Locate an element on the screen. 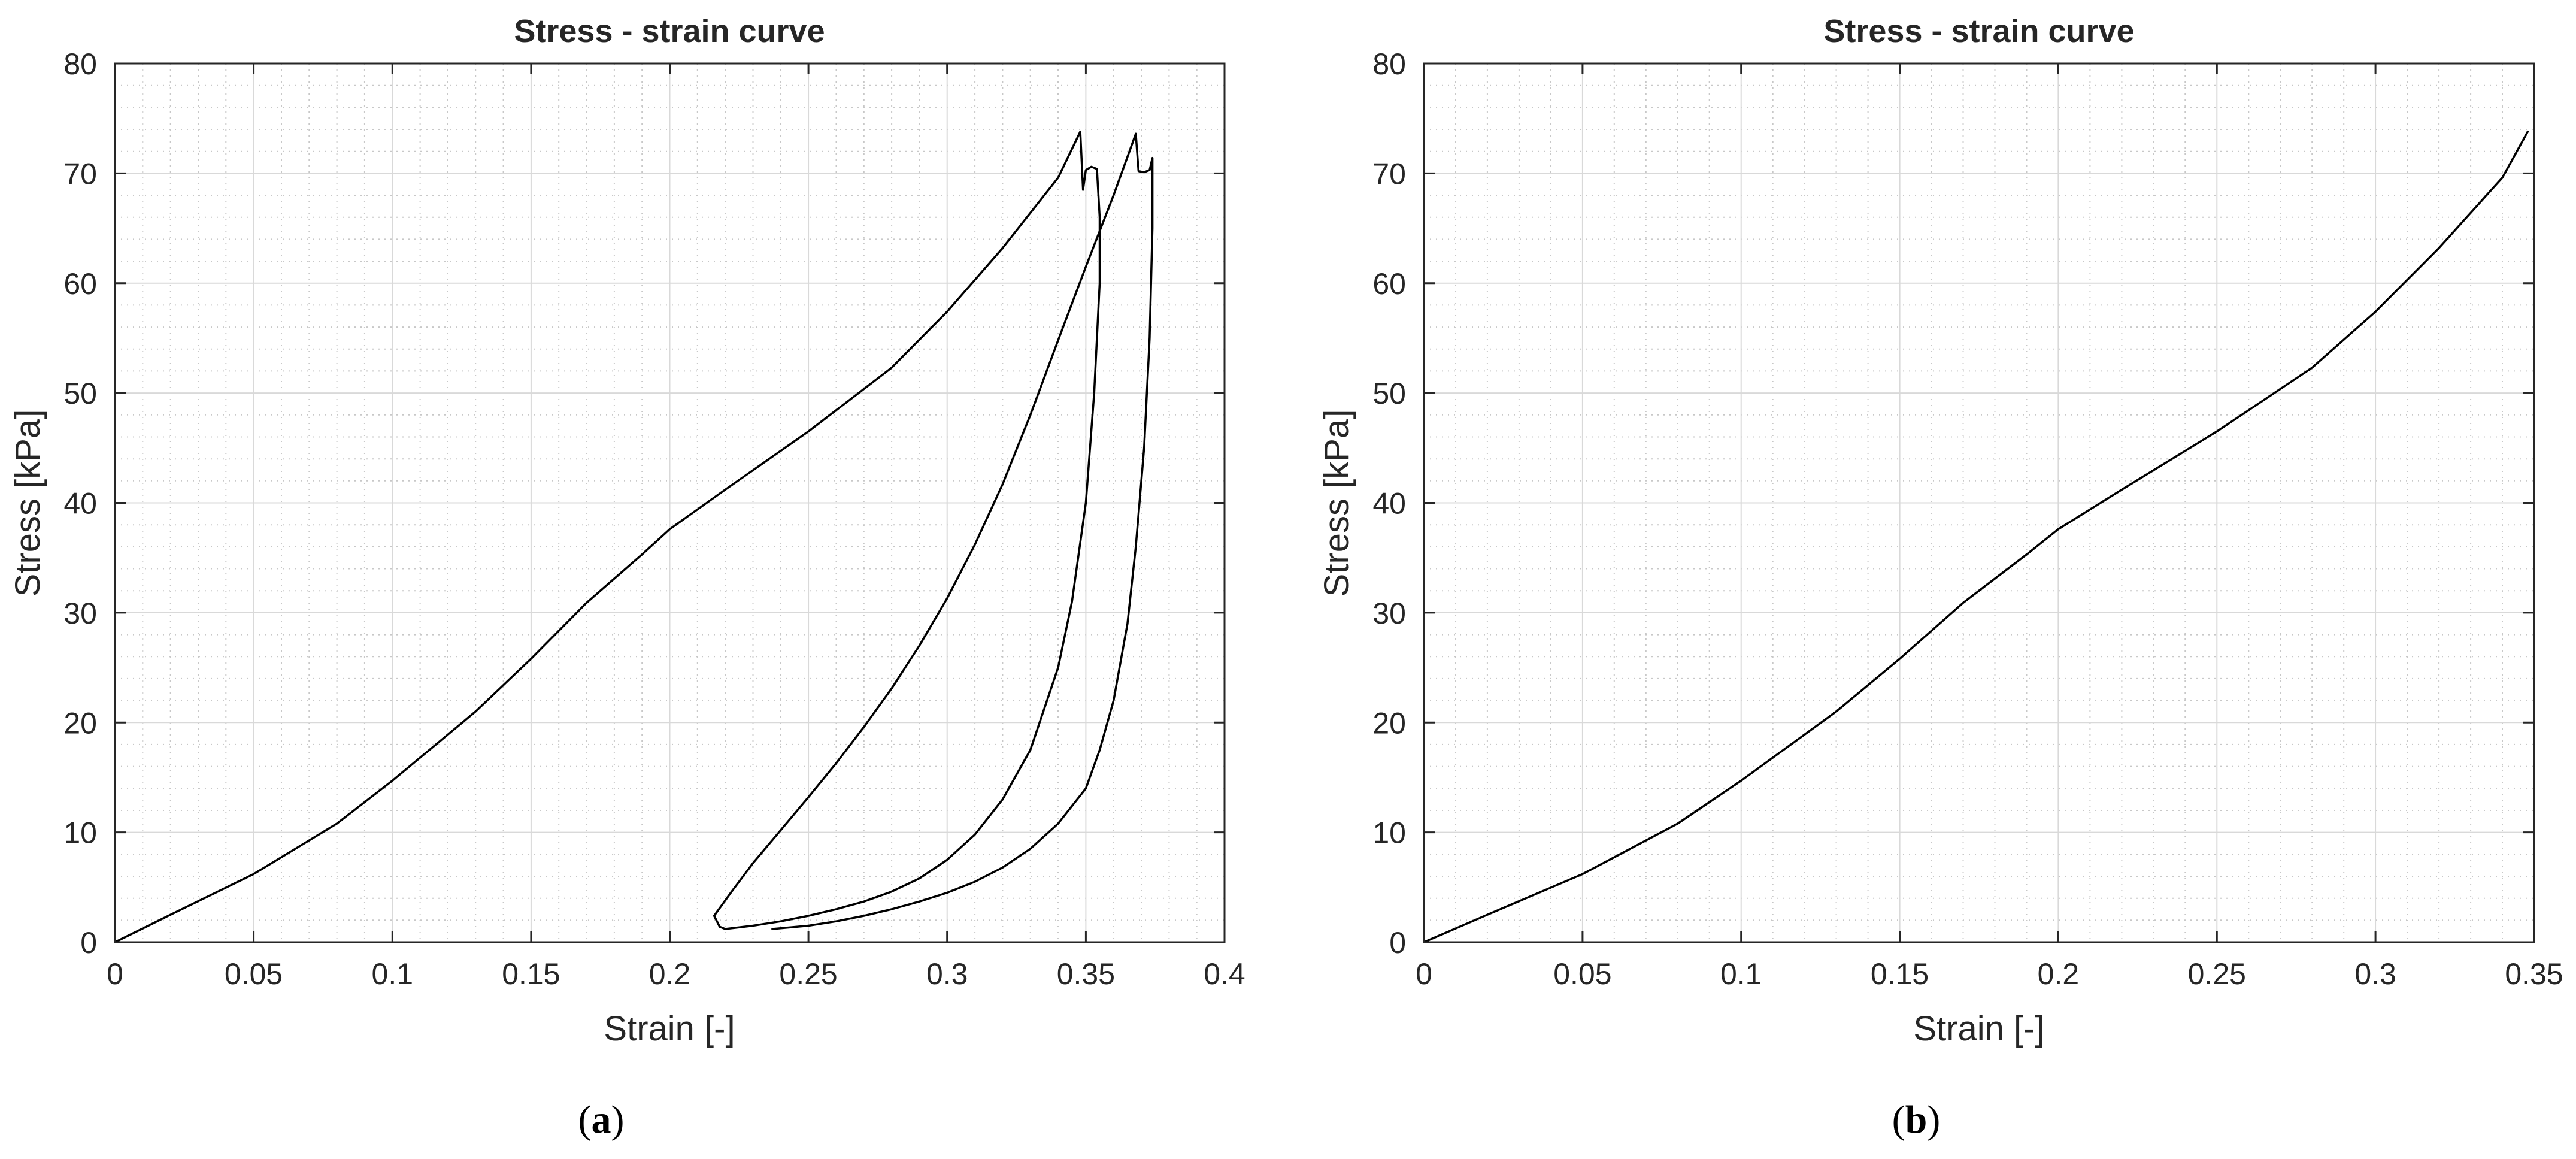 This screenshot has height=1159, width=2576. panel-a-x-tick-label: 0.35 is located at coordinates (1086, 974).